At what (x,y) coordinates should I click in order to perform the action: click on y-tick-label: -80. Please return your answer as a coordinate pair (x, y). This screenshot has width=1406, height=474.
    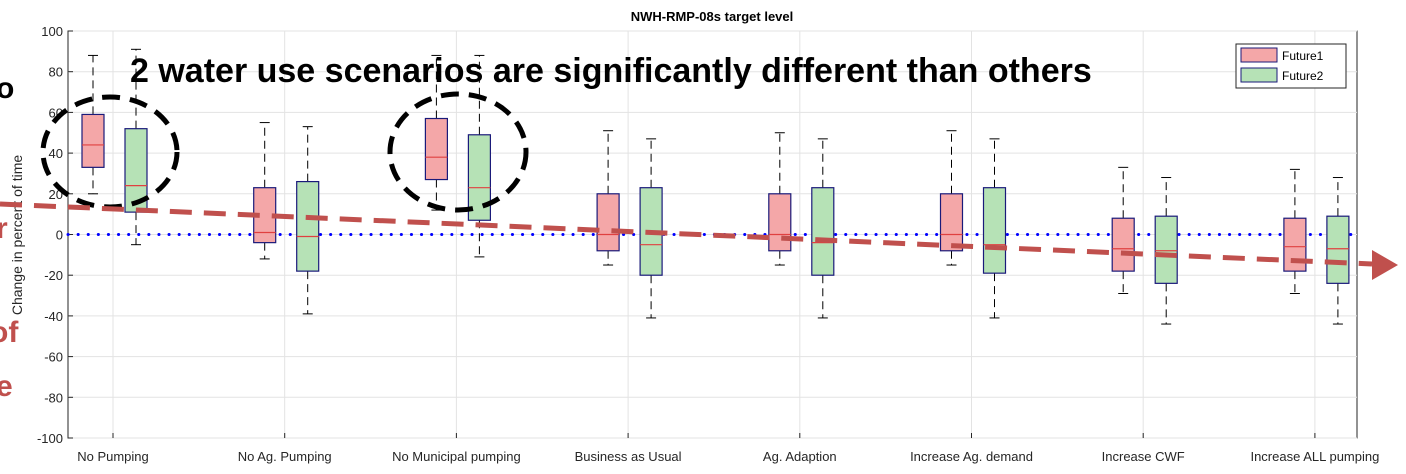
    Looking at the image, I should click on (53, 397).